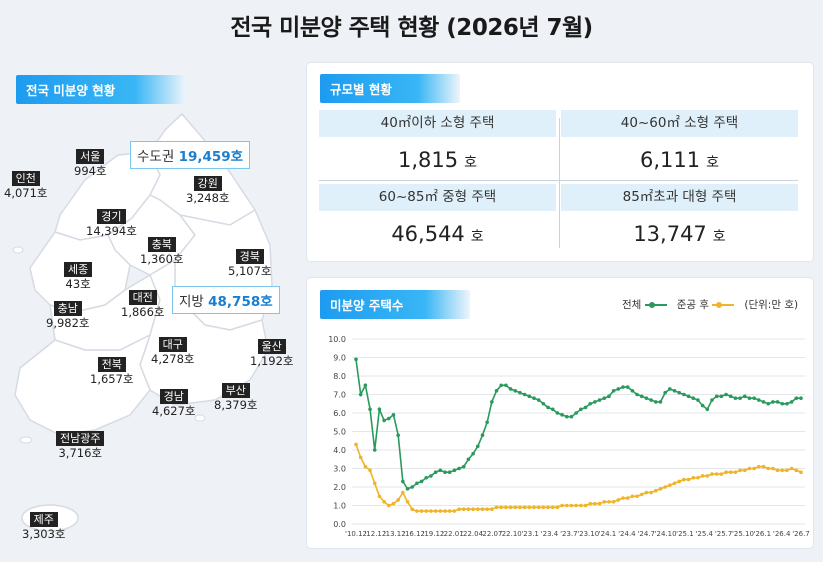 The height and width of the screenshot is (562, 823). I want to click on x-tick-label: '23.7, so click(569, 534).